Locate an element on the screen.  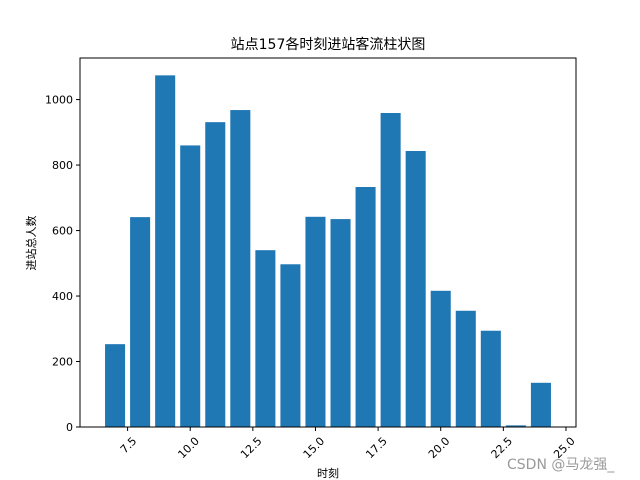
x-tick-label: 20.0 is located at coordinates (439, 448).